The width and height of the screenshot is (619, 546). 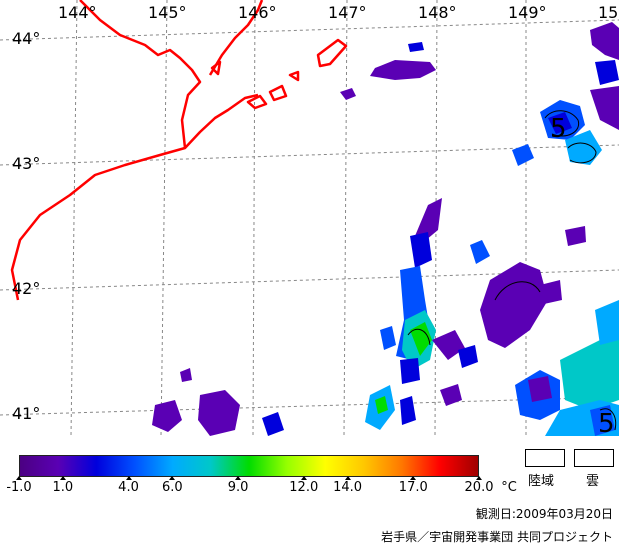 I want to click on lon-label-144: 144°, so click(x=77, y=12).